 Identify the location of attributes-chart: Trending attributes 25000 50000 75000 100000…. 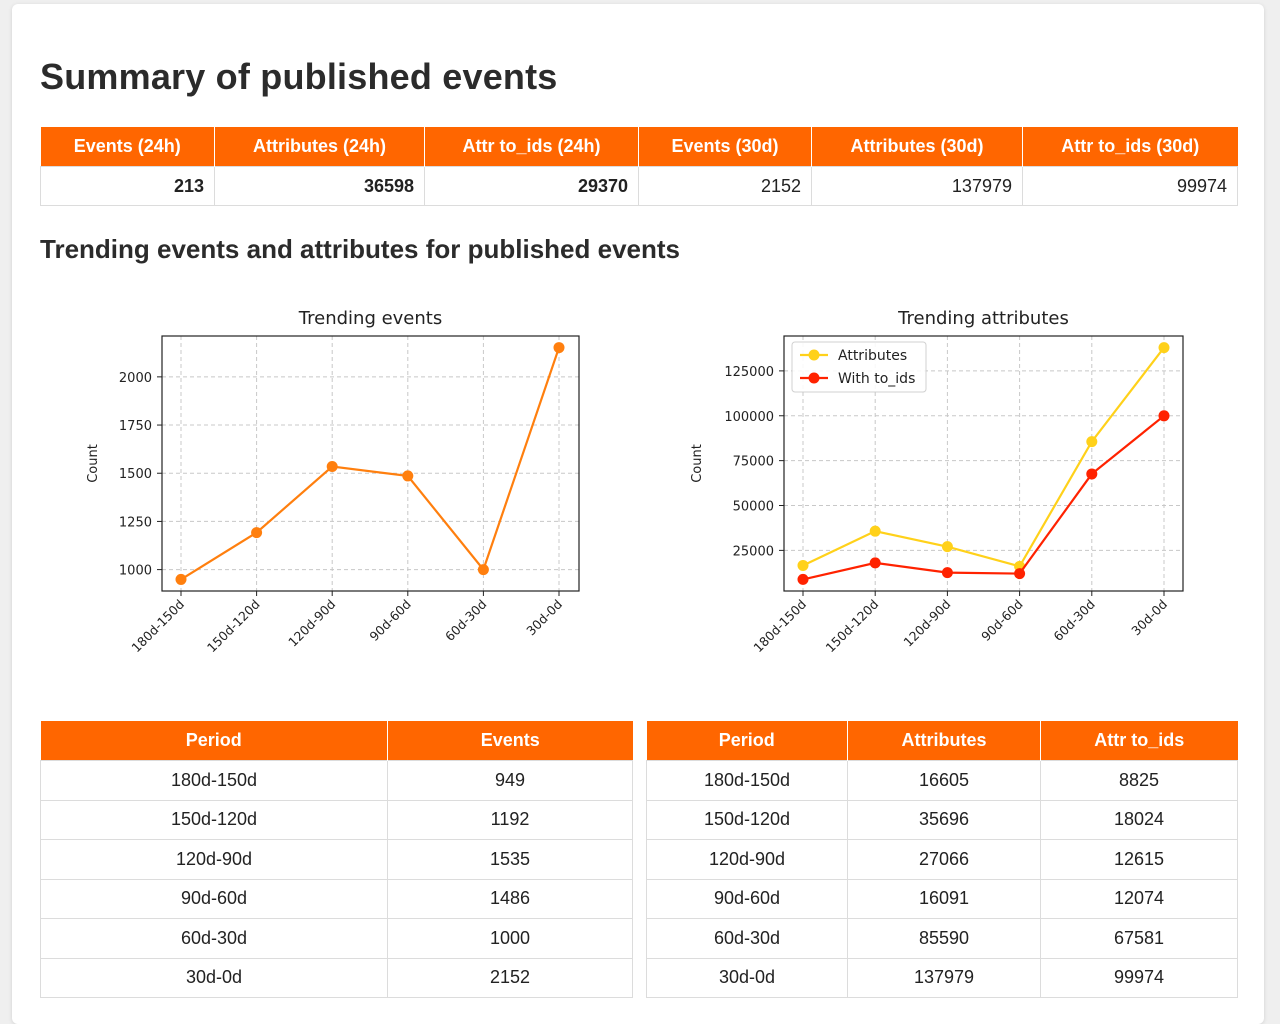
(937, 482).